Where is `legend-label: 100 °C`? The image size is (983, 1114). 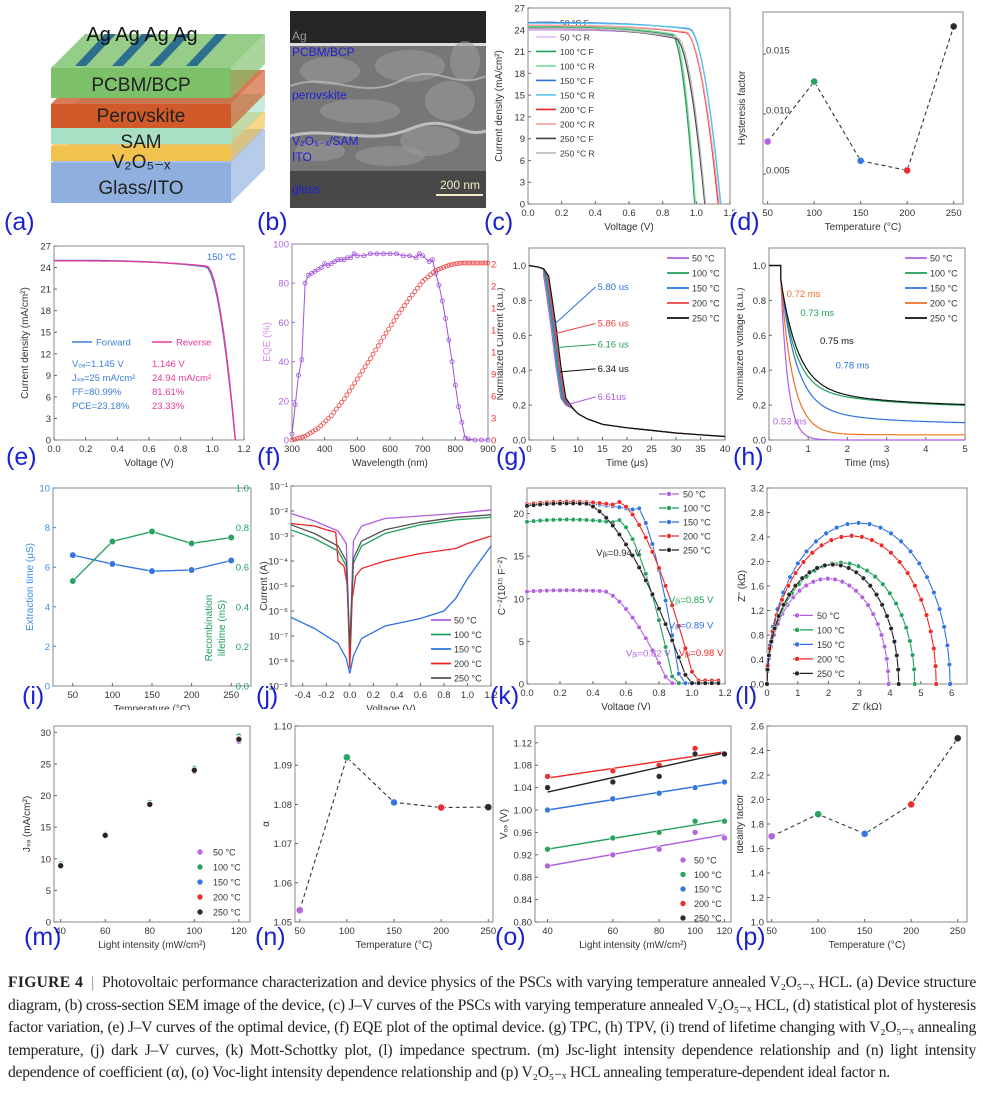 legend-label: 100 °C is located at coordinates (697, 509).